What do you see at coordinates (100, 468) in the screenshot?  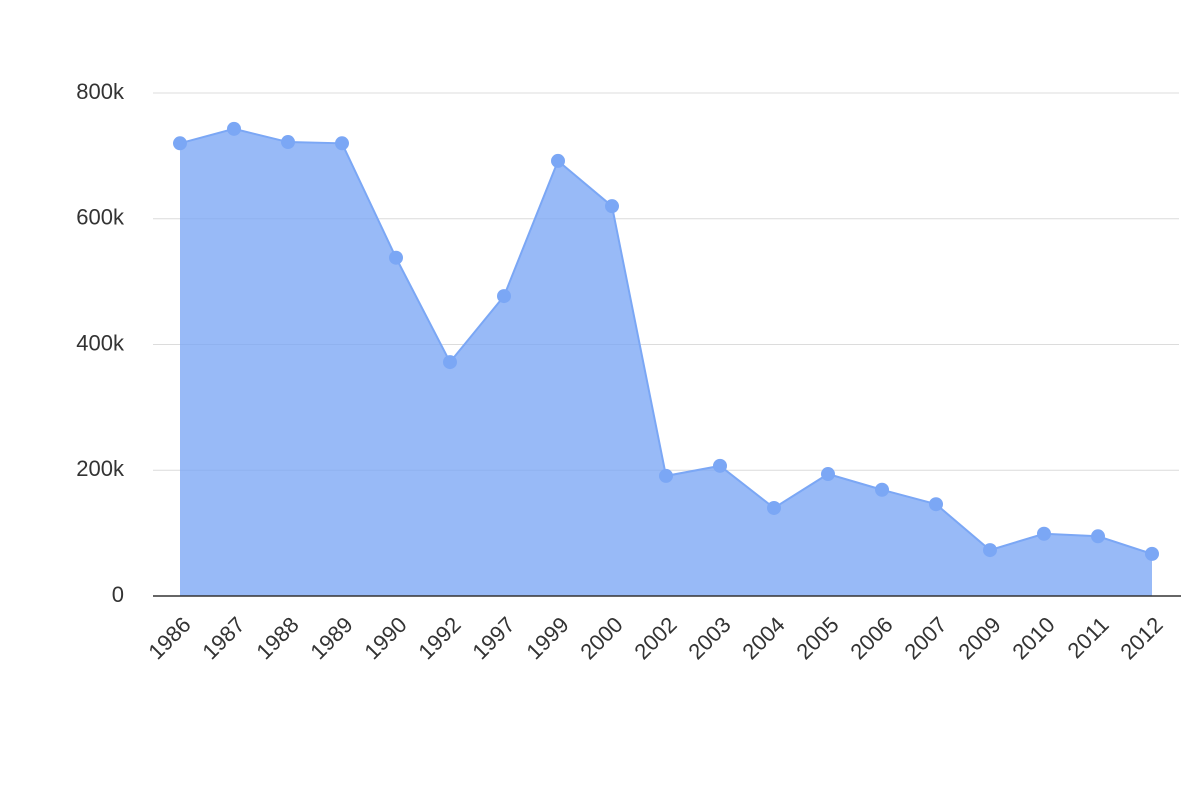 I see `y-tick-label: 200k` at bounding box center [100, 468].